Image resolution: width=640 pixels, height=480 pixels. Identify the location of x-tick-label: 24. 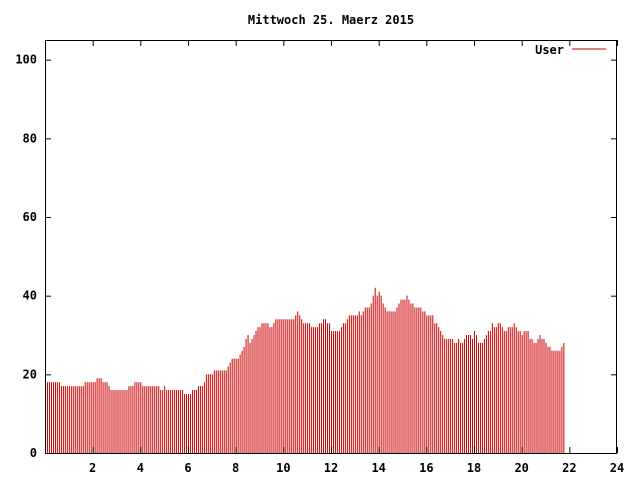
(617, 468).